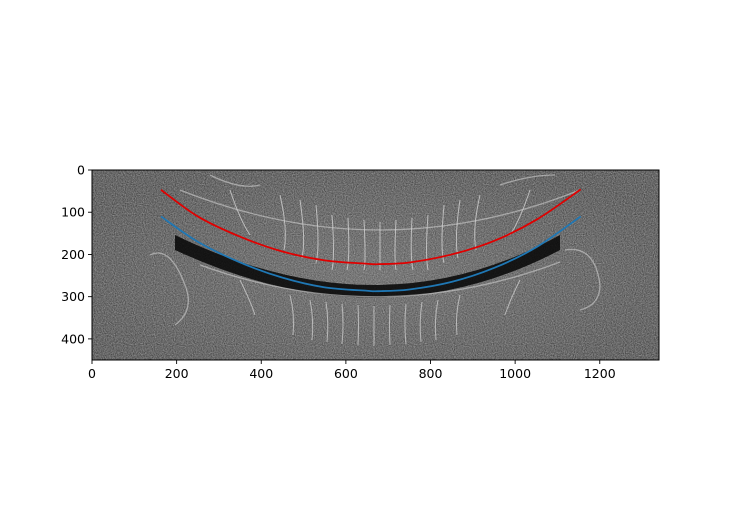  What do you see at coordinates (346, 373) in the screenshot?
I see `x-tick-label: 600` at bounding box center [346, 373].